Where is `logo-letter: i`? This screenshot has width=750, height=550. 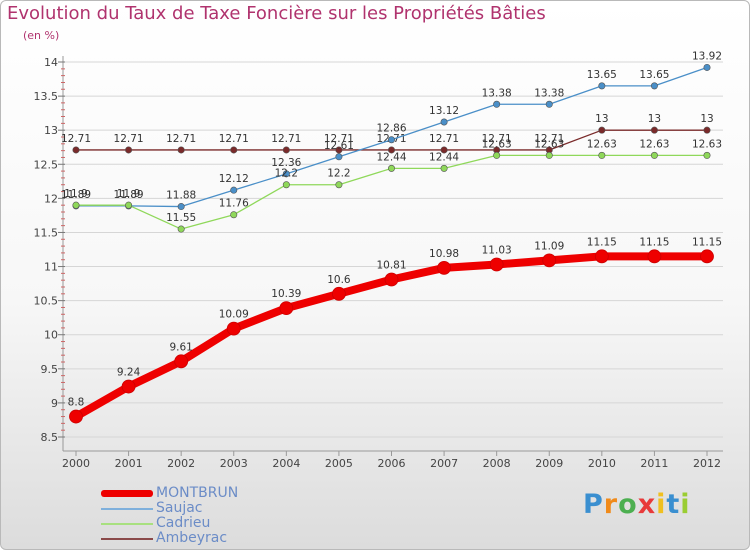
logo-letter: i is located at coordinates (661, 504).